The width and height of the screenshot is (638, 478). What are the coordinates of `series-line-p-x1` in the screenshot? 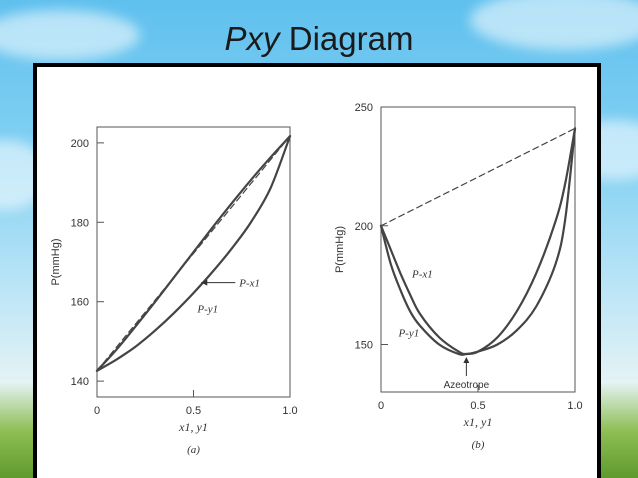 It's located at (478, 241).